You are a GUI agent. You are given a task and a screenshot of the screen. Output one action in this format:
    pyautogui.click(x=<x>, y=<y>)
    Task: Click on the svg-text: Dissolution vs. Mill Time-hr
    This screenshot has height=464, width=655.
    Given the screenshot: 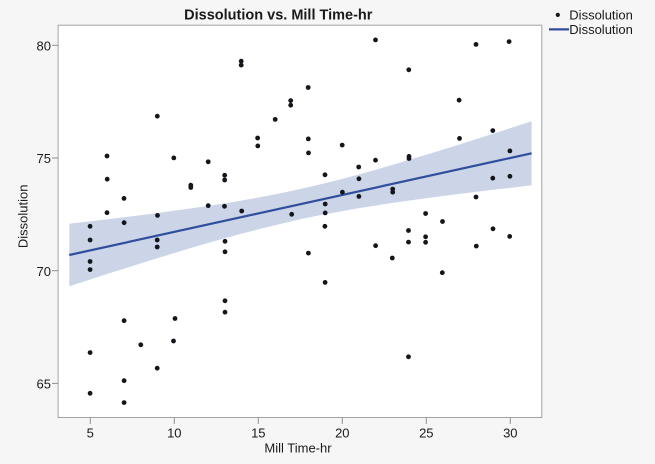 What is the action you would take?
    pyautogui.click(x=278, y=16)
    